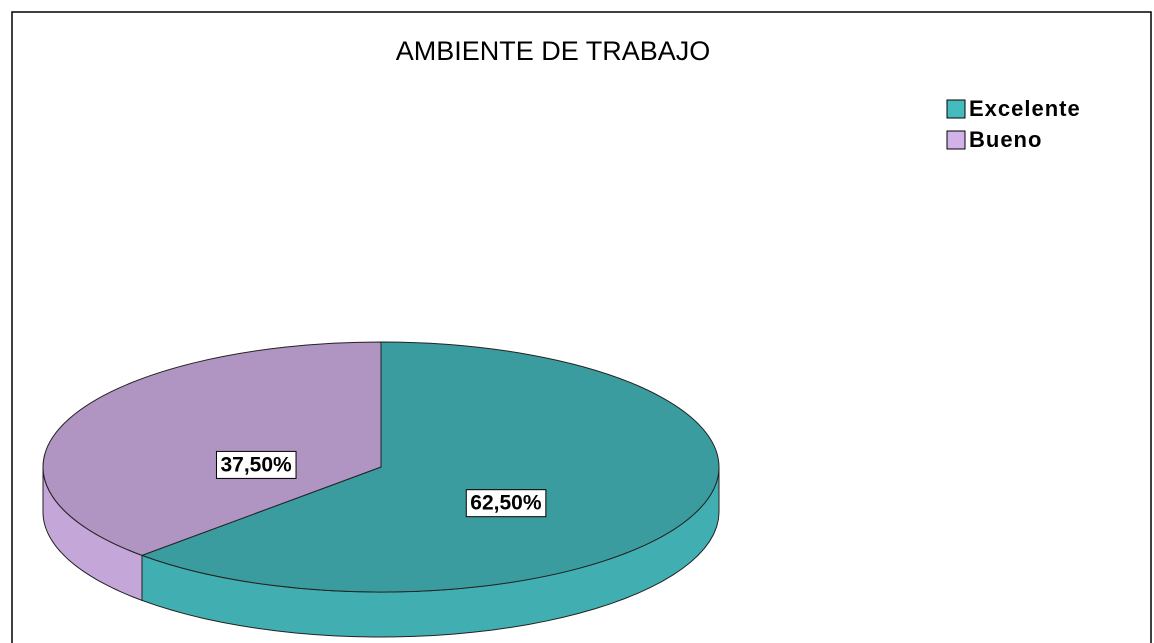 The height and width of the screenshot is (643, 1154). I want to click on data-label: 37,50%, so click(256, 464).